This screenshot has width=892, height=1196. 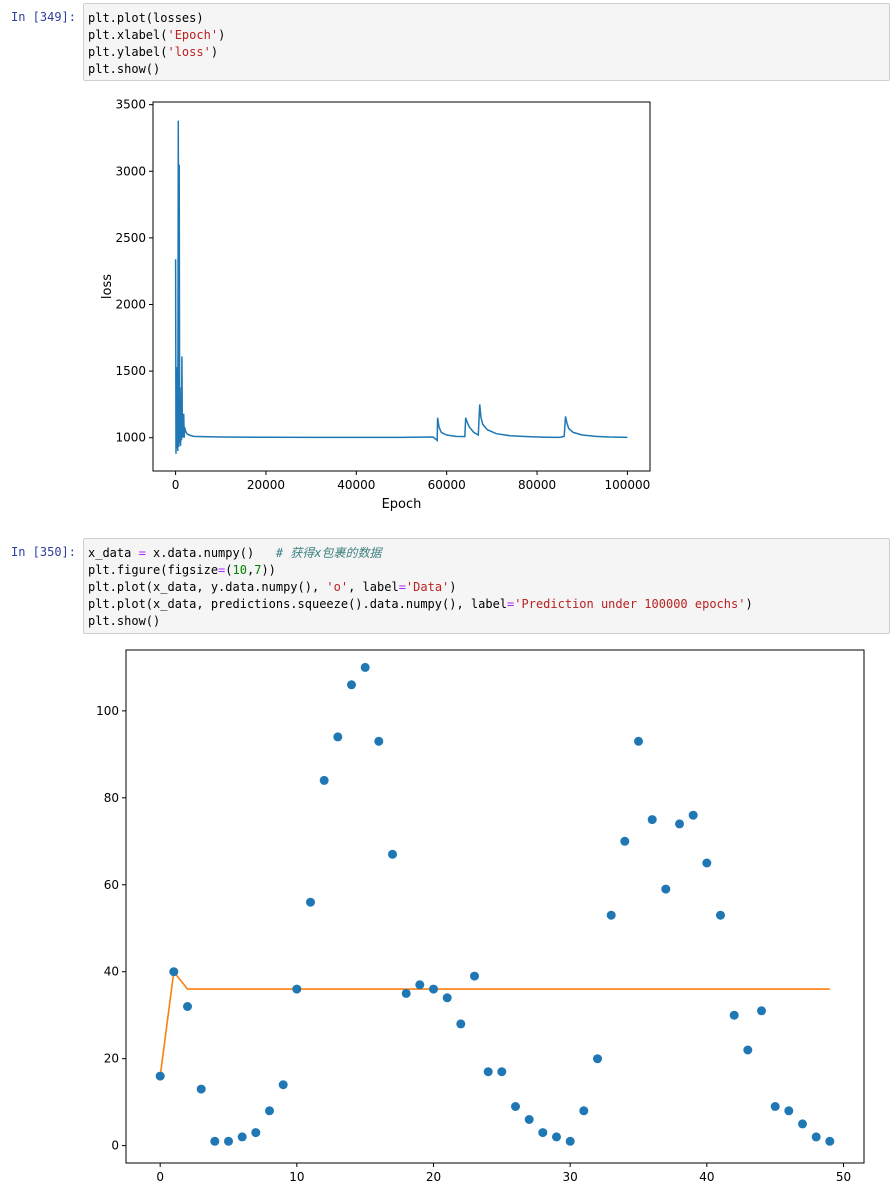 What do you see at coordinates (43, 17) in the screenshot?
I see `cell-prompt: In [349]:` at bounding box center [43, 17].